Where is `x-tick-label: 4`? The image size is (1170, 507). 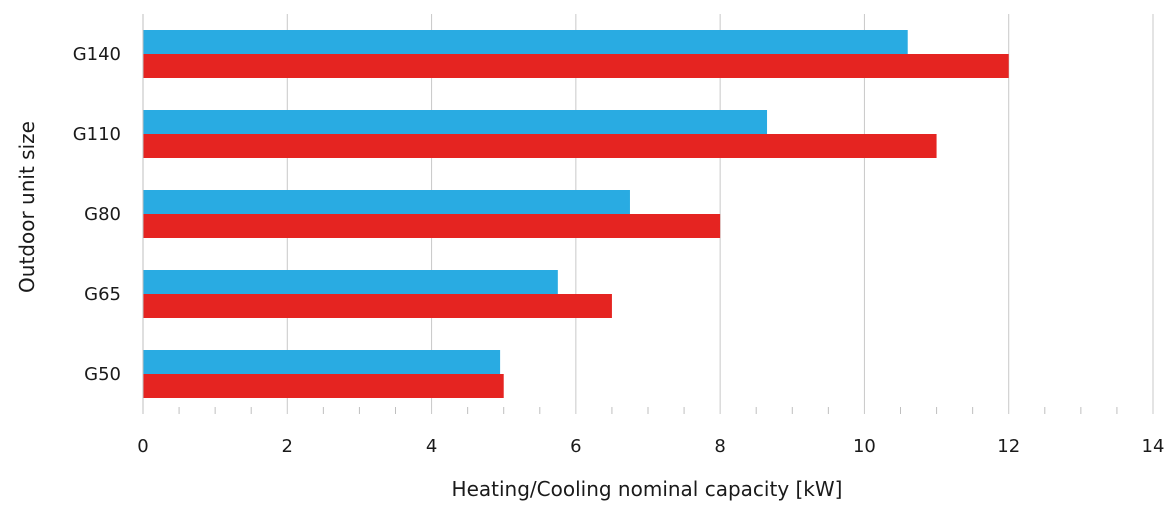 x-tick-label: 4 is located at coordinates (431, 446).